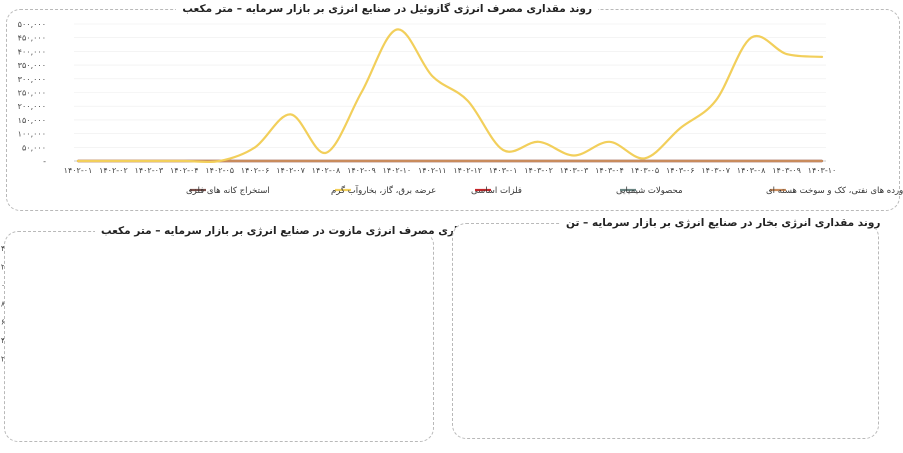 This screenshot has height=453, width=903. I want to click on gas-y-tick-label: ۲۵۰,۰۰۰, so click(32, 93).